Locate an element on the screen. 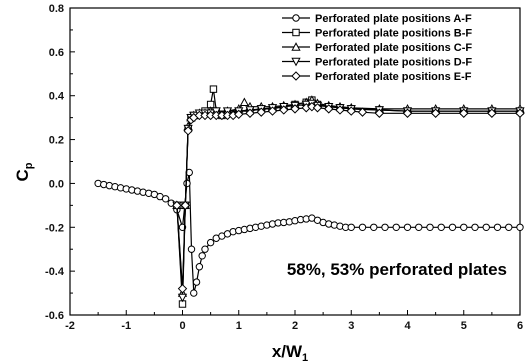  legend-entry: Perforated plate positions B-F is located at coordinates (377, 34).